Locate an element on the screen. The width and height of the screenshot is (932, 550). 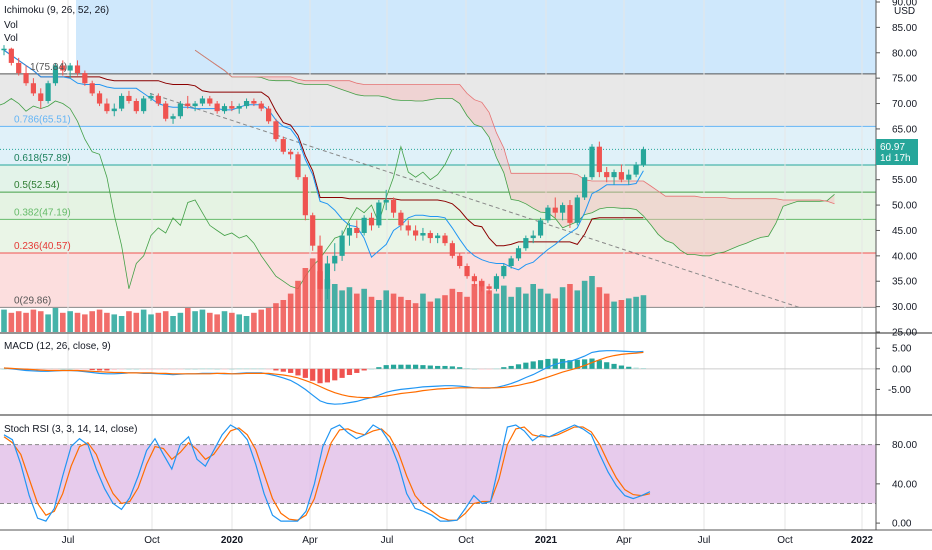
price-tick-label: 70.00 is located at coordinates (904, 104).